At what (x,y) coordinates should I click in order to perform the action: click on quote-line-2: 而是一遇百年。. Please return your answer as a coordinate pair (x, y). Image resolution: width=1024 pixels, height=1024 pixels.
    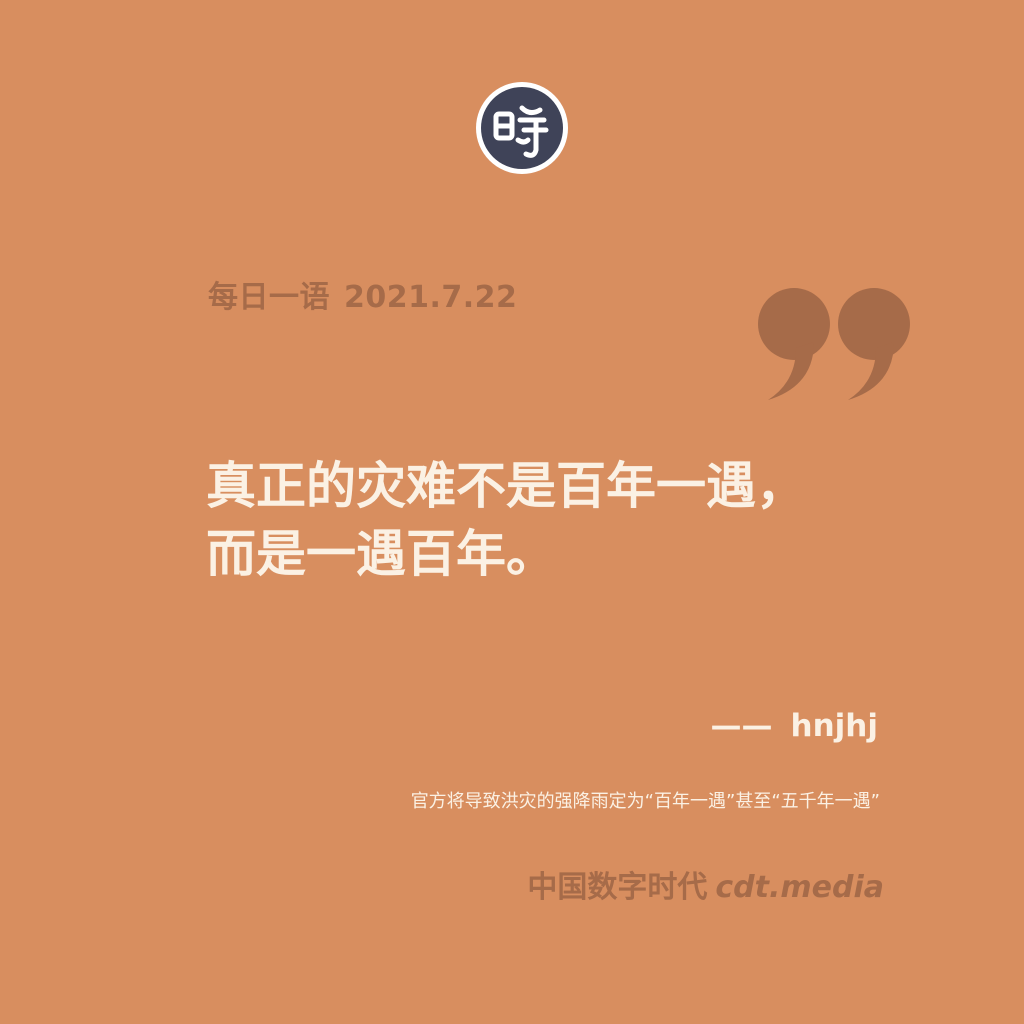
    Looking at the image, I should click on (381, 553).